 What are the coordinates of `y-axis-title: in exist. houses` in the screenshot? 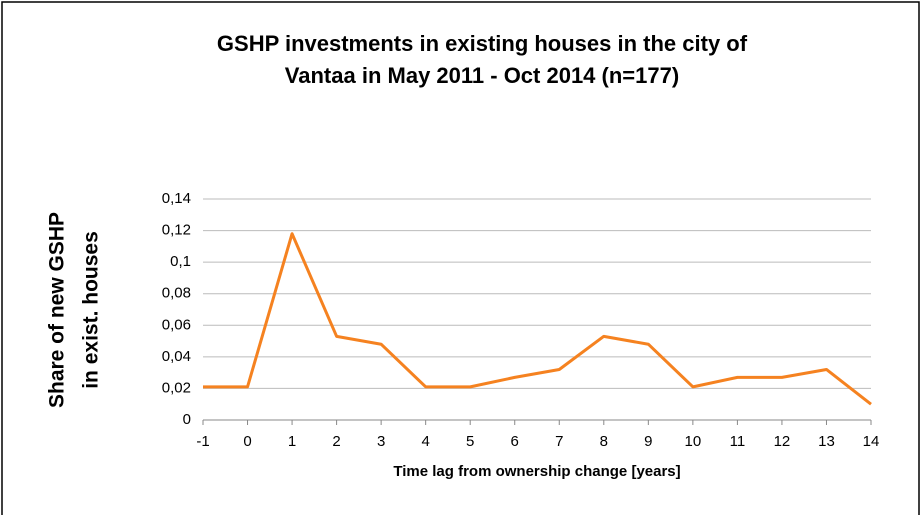 It's located at (91, 310).